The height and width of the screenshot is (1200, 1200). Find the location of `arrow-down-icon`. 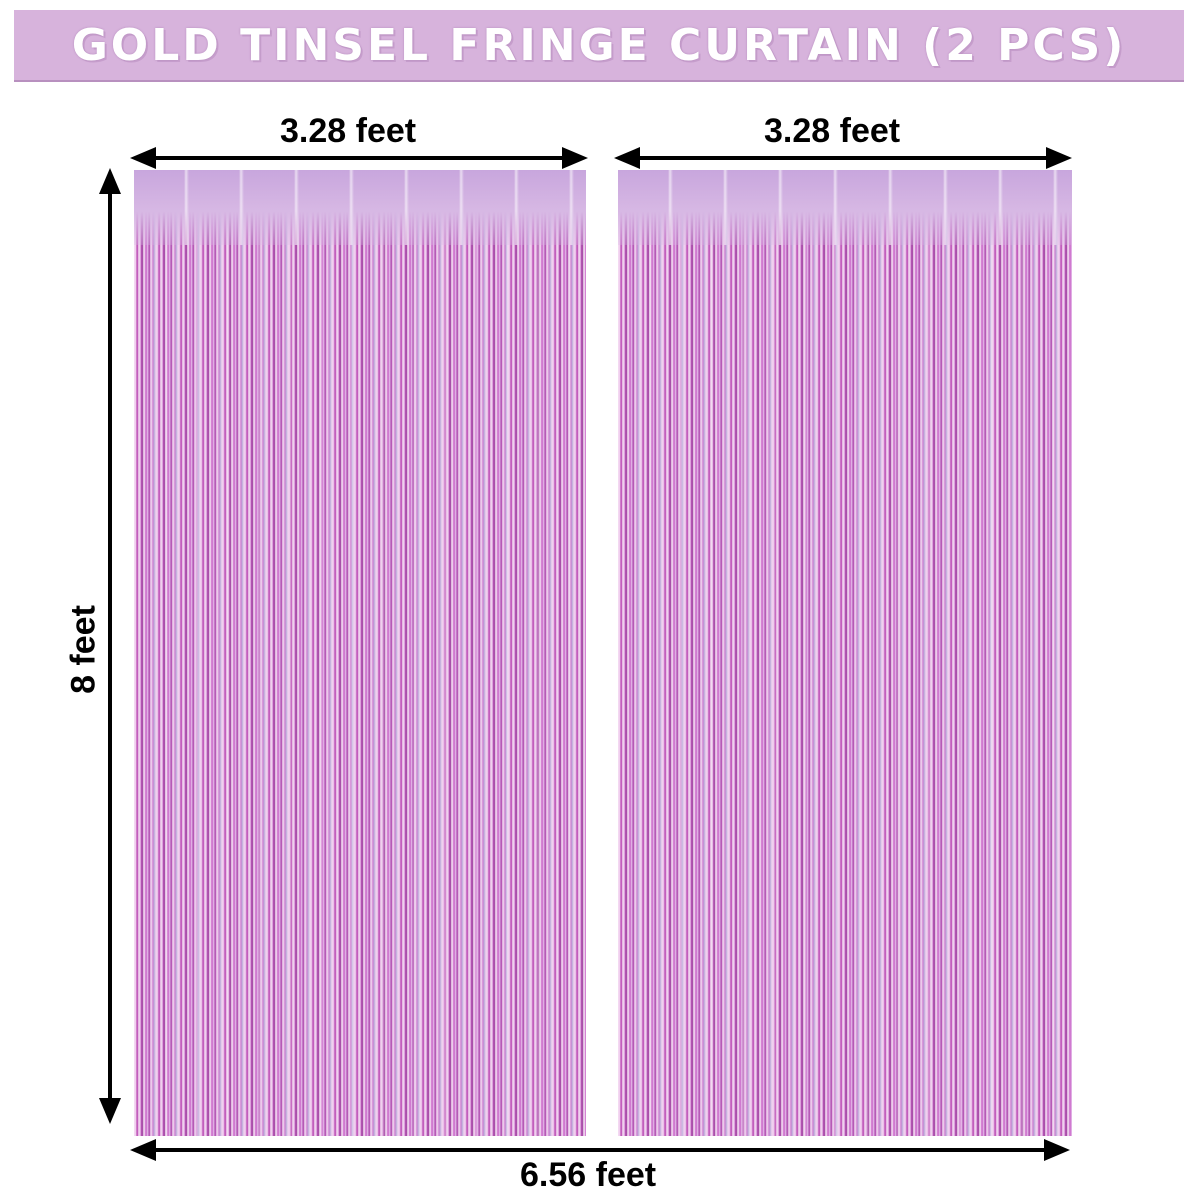

arrow-down-icon is located at coordinates (110, 1111).